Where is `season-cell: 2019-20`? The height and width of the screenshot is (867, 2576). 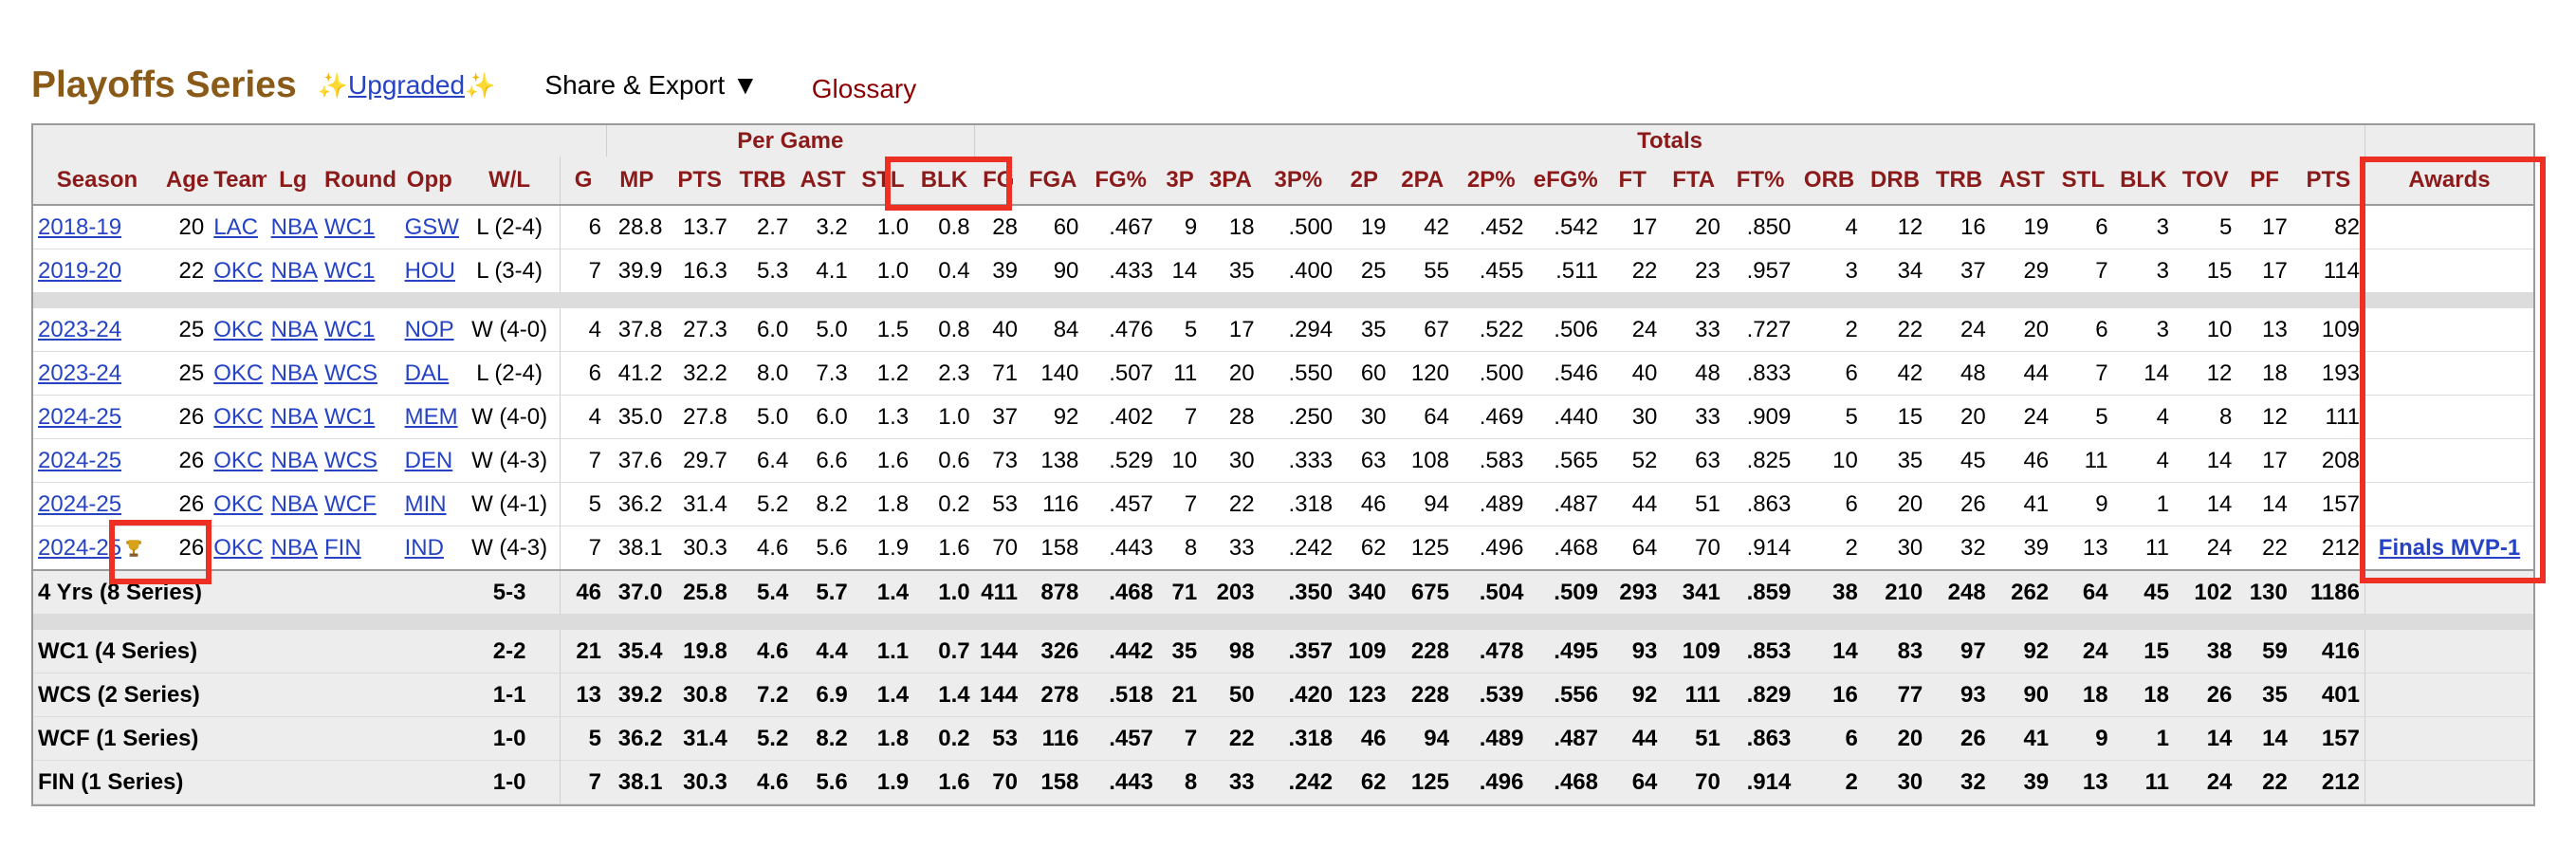
season-cell: 2019-20 is located at coordinates (97, 271).